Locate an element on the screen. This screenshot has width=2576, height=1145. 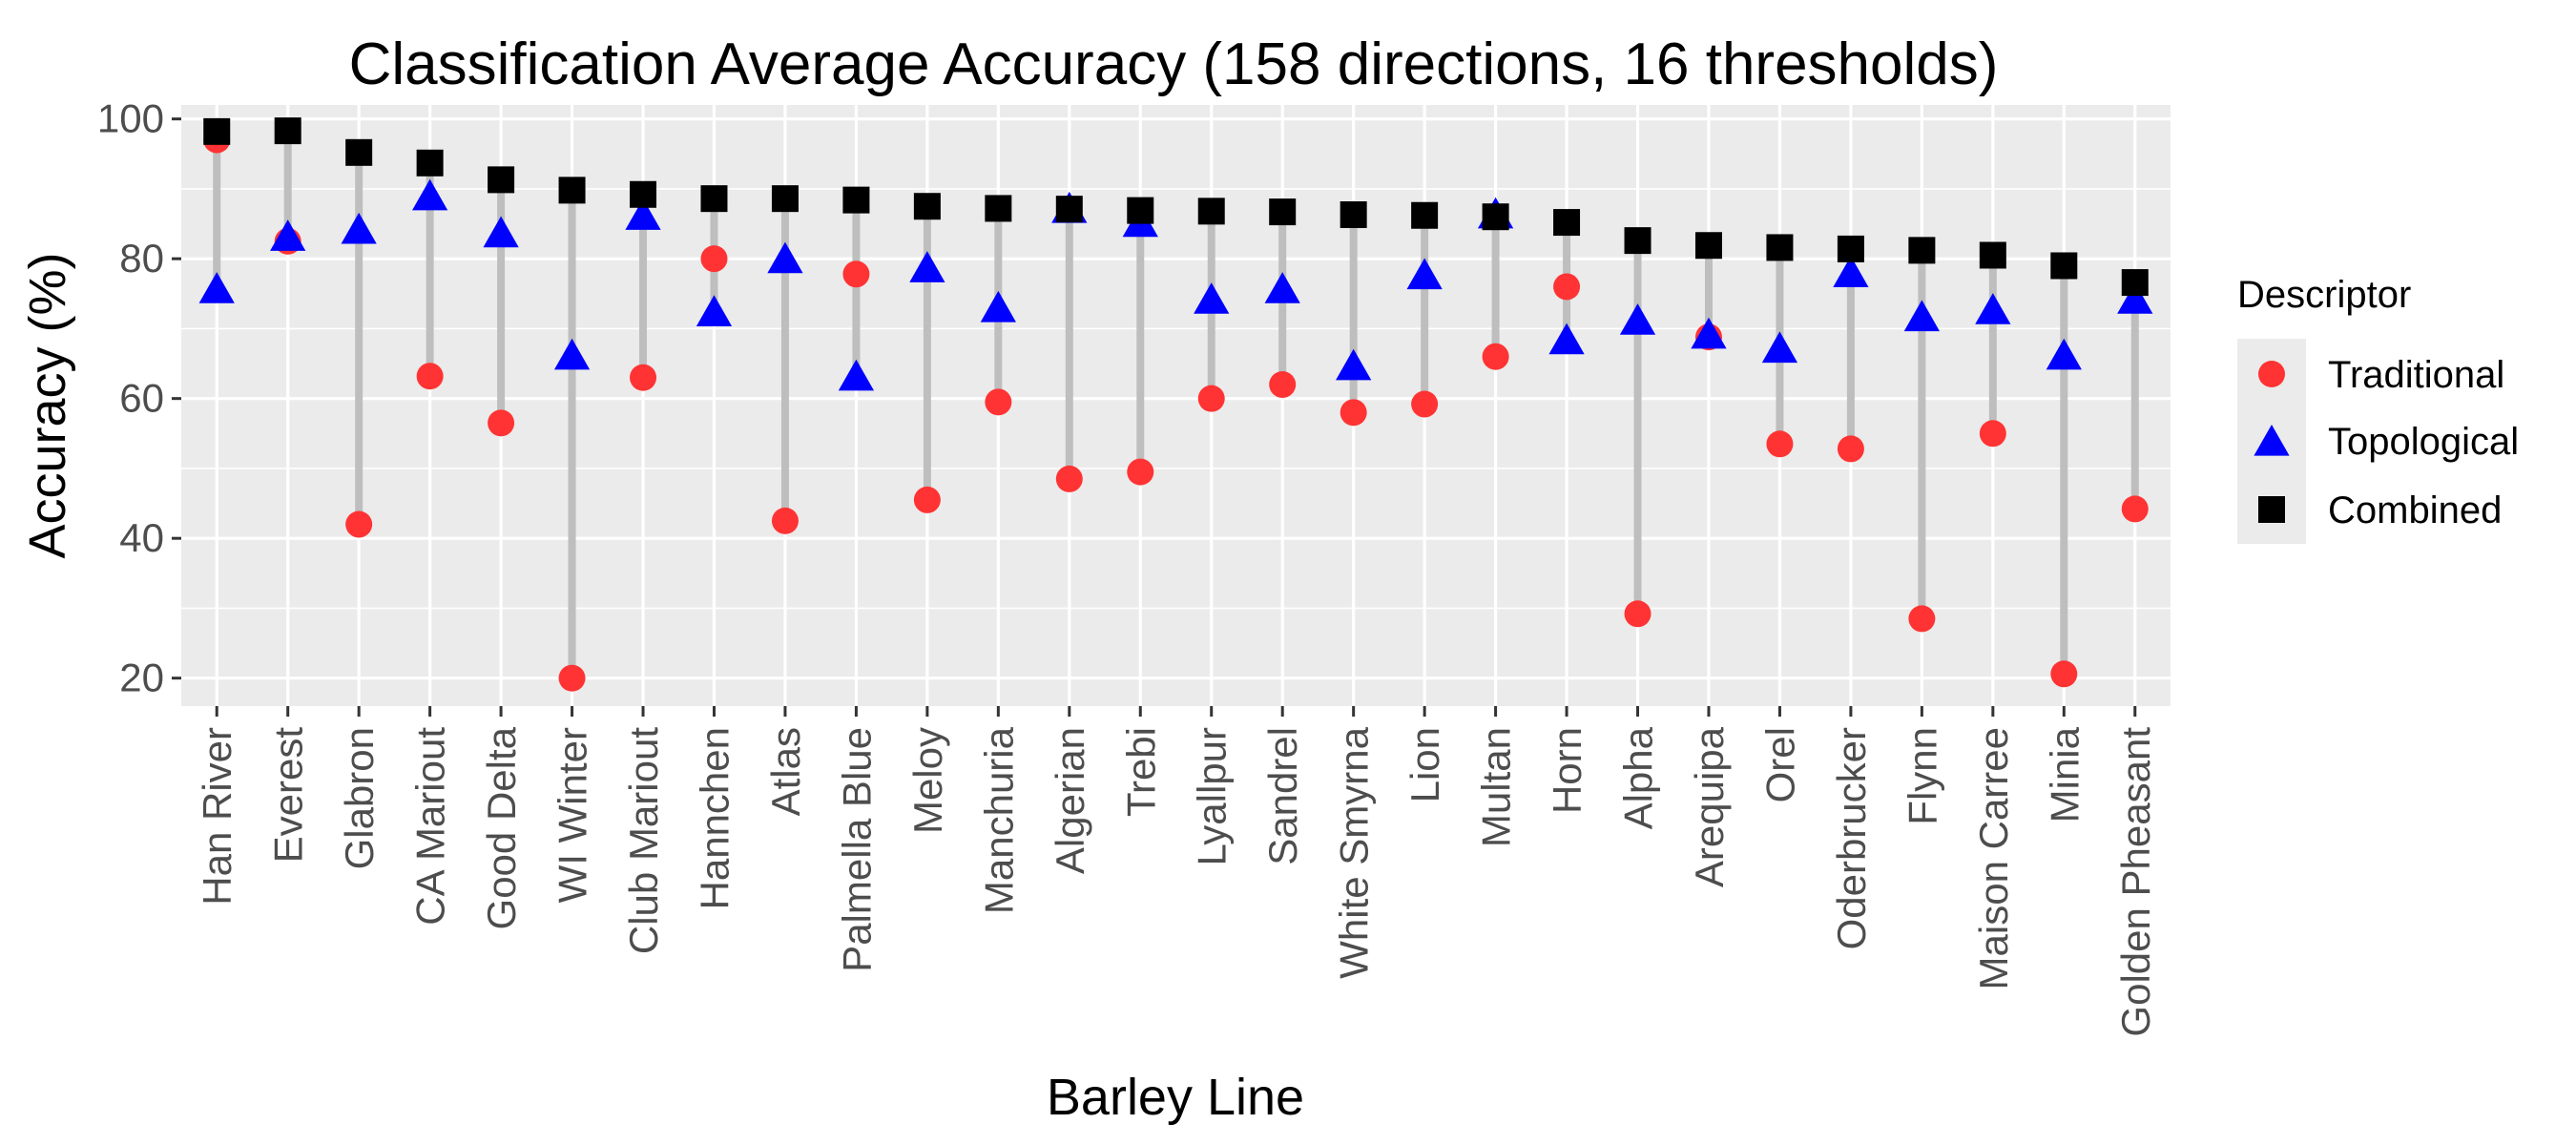
x-tick-label: Oderbrucker is located at coordinates (1851, 838).